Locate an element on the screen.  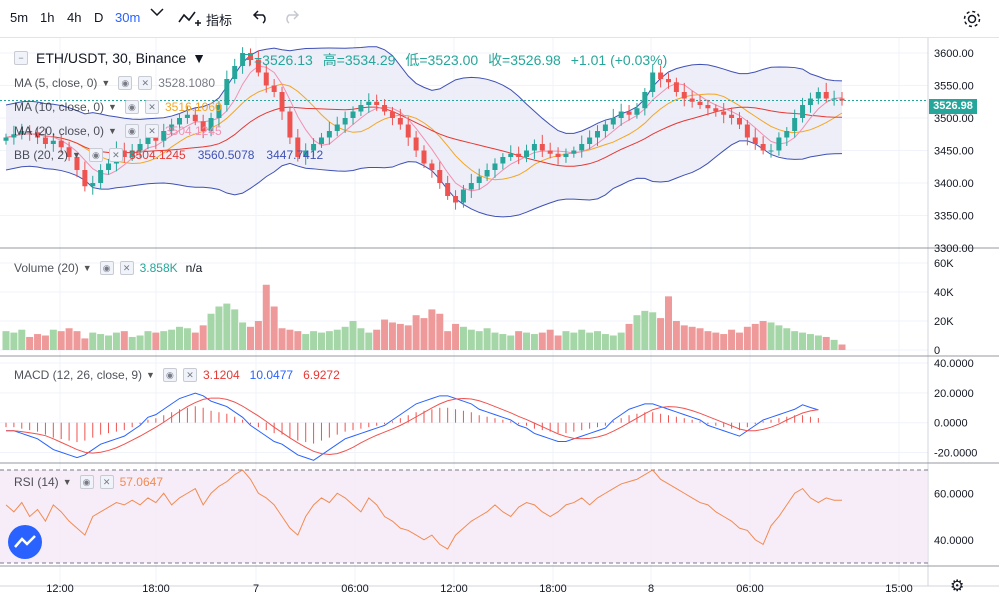
time-tick-label: 15:00 is located at coordinates (899, 589).